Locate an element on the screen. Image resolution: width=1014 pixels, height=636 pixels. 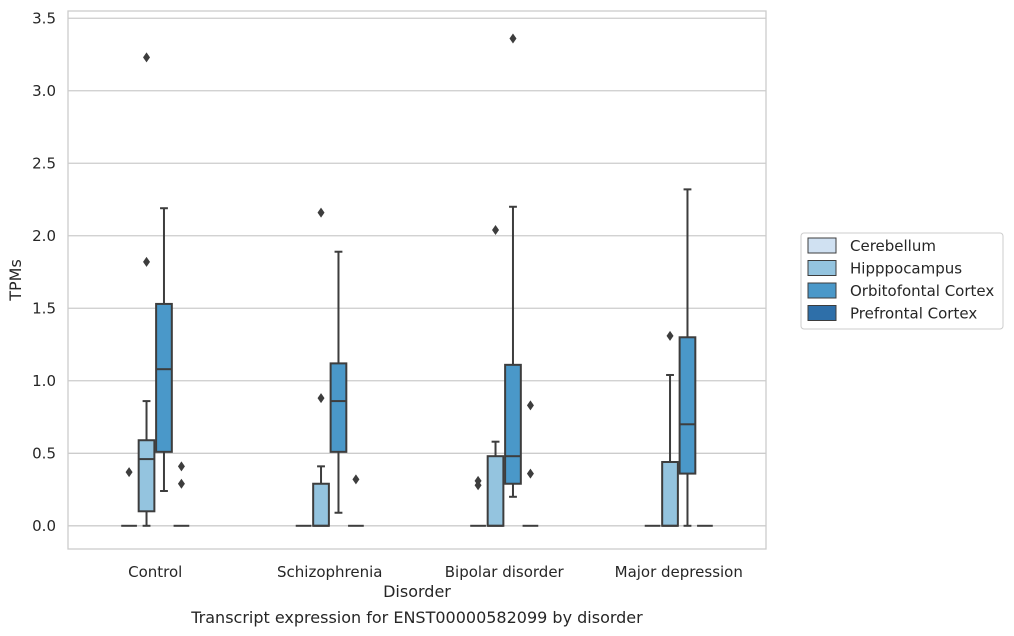
x-tick-label: Schizophrenia is located at coordinates (329, 572).